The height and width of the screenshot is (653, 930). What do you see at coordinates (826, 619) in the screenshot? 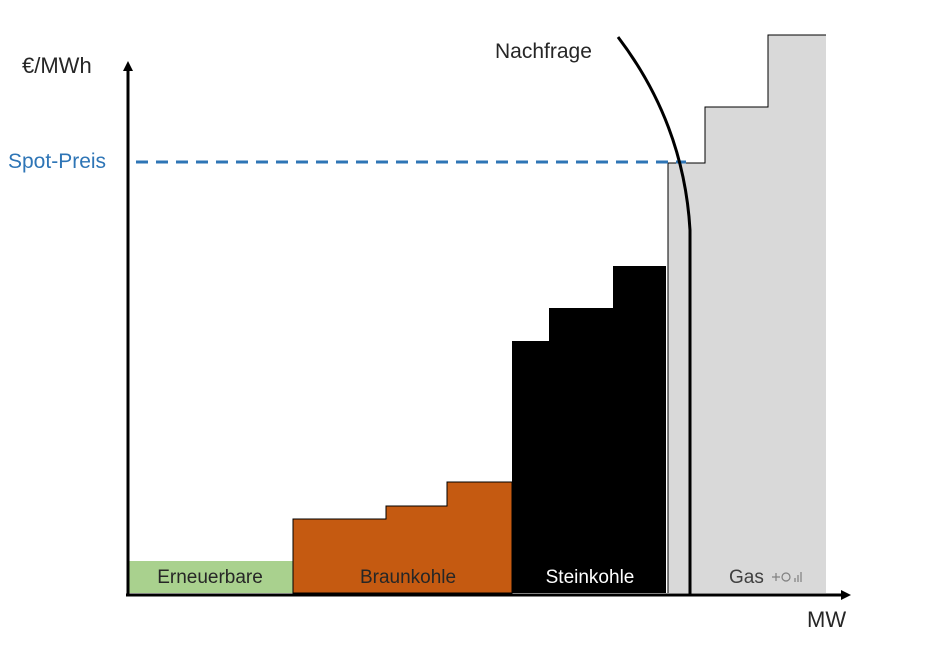
I see `x-axis-label: MW` at bounding box center [826, 619].